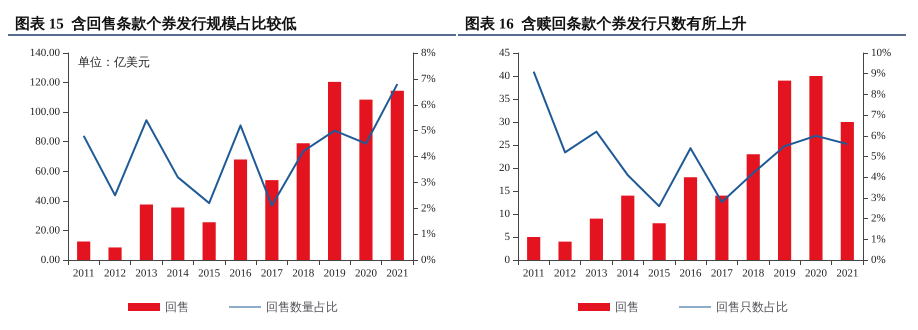  What do you see at coordinates (155, 24) in the screenshot?
I see `chart-title: 图表 15 含回售条款个券发行规模占比较低` at bounding box center [155, 24].